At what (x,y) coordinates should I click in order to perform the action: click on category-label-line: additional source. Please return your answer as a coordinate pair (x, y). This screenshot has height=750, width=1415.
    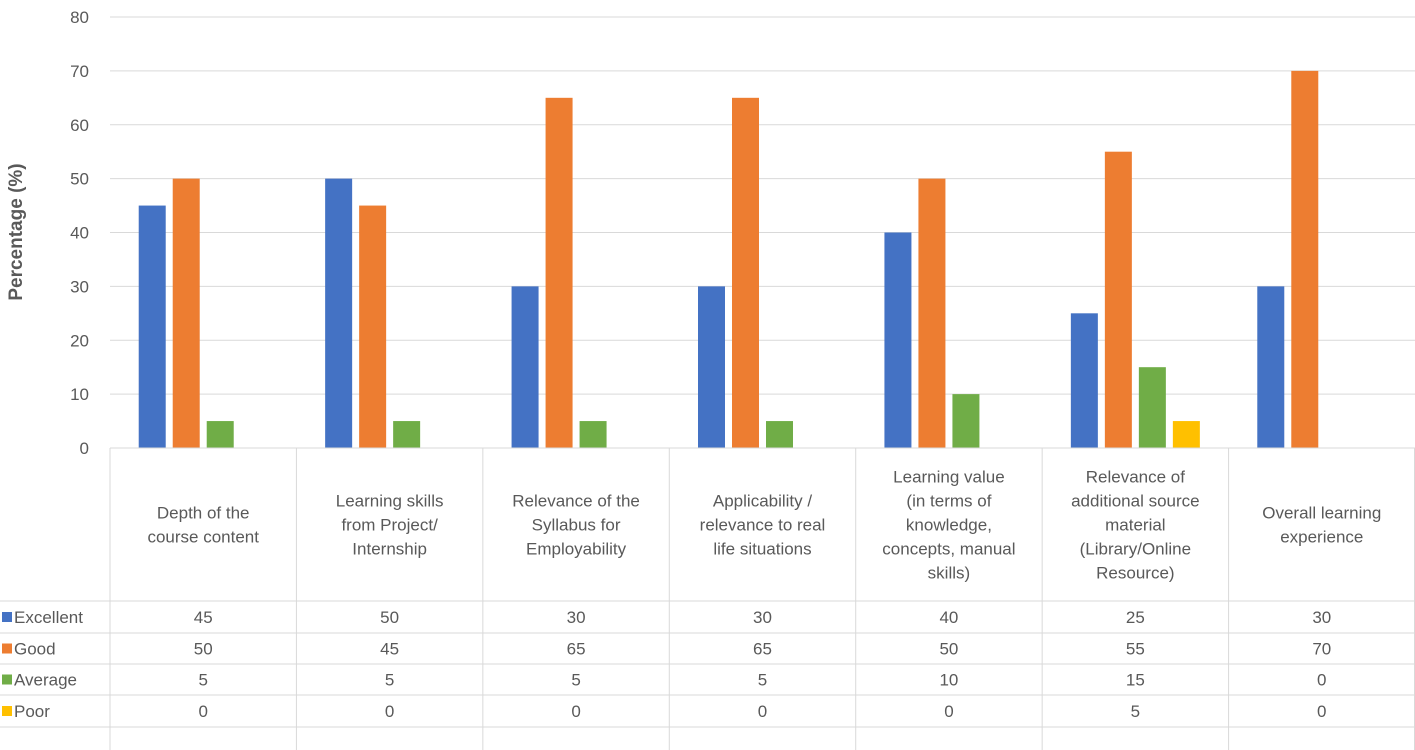
    Looking at the image, I should click on (1135, 501).